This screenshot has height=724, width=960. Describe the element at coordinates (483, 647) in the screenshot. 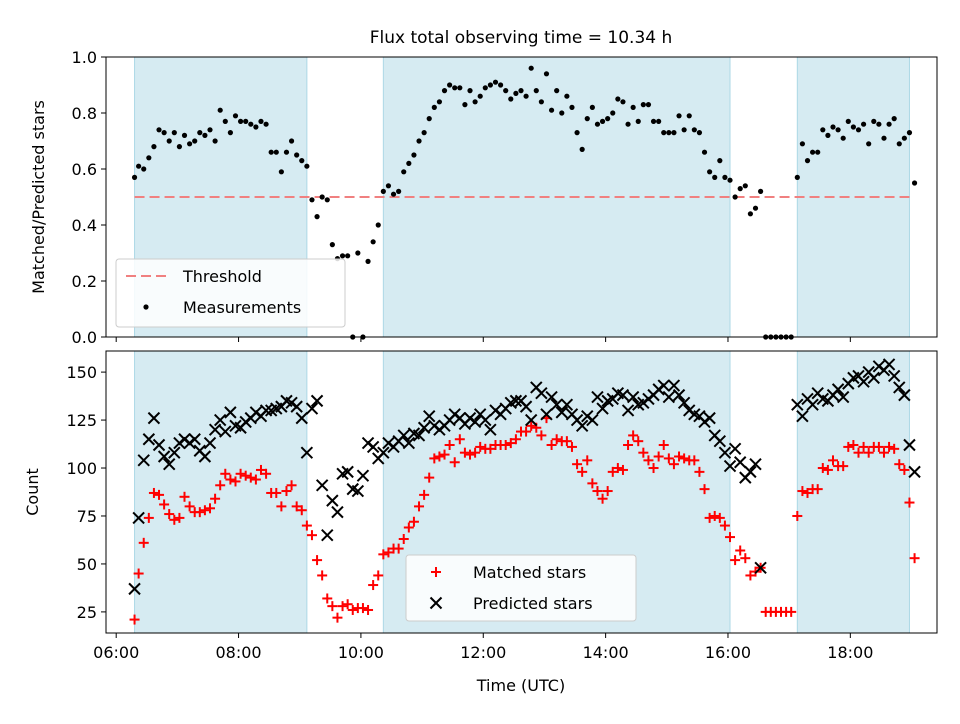

I see `count-x-ticks: 06:00 08:00 10:00 12:00 14:00 16:00 18:00` at that location.